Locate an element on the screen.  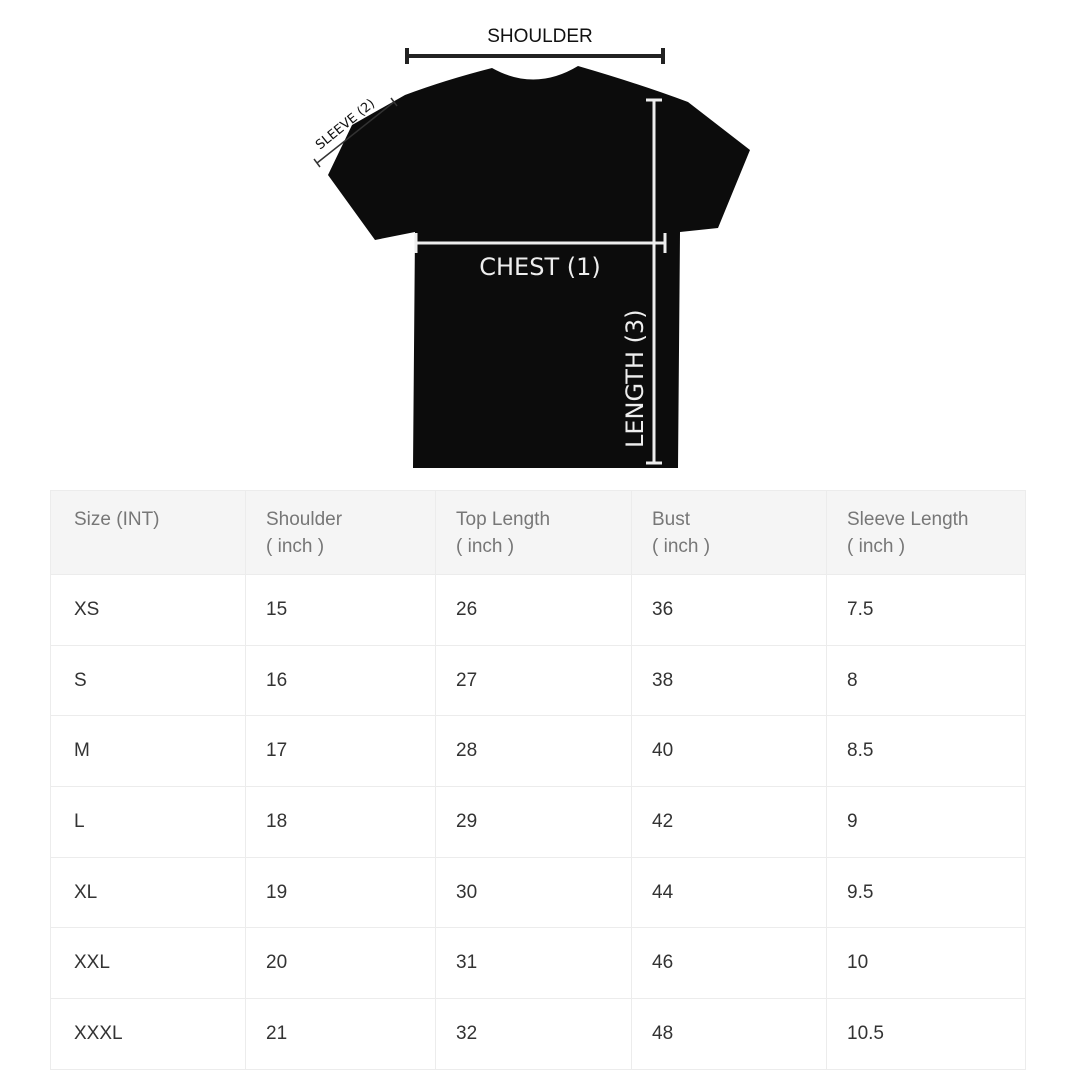
cell-size: L is located at coordinates (148, 822).